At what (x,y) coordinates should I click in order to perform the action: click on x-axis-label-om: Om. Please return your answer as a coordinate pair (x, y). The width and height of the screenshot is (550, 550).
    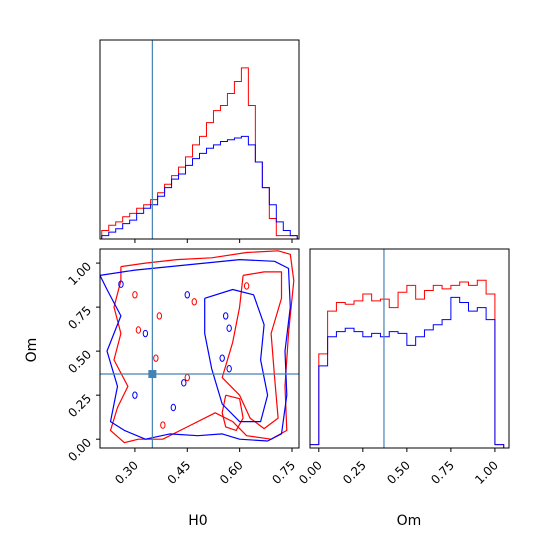
    Looking at the image, I should click on (409, 521).